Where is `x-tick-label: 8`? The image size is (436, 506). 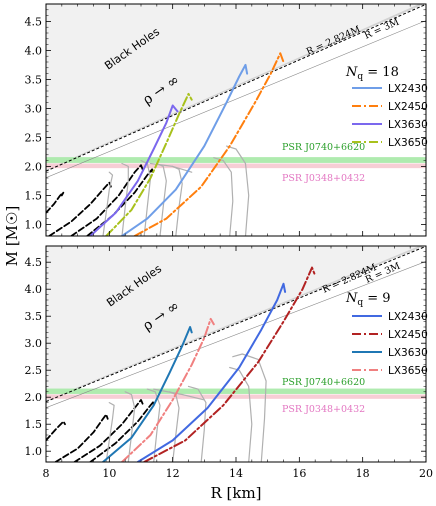
x-tick-label: 8 is located at coordinates (46, 473).